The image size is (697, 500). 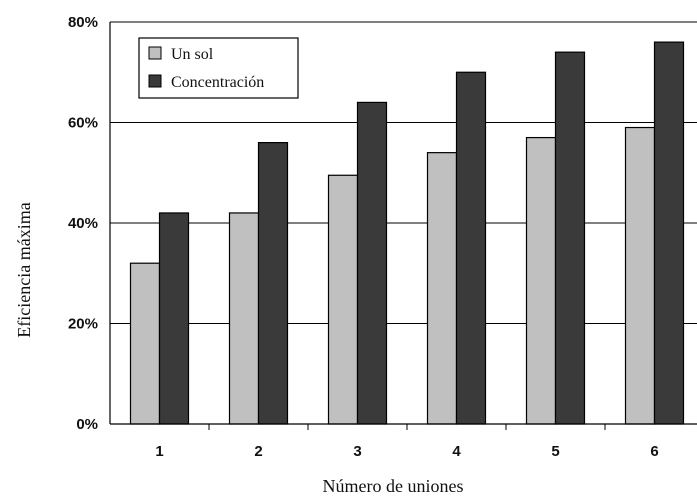 I want to click on y-tick-label: 40%, so click(x=83, y=223).